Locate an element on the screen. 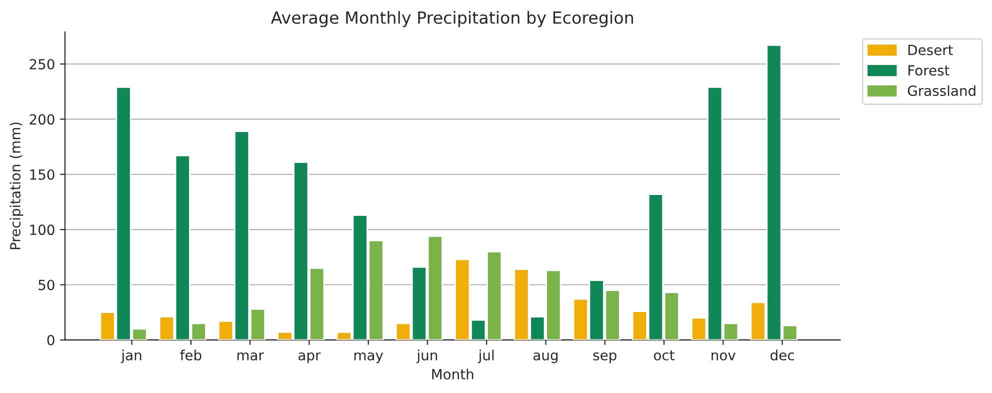 Image resolution: width=992 pixels, height=393 pixels. y-tick-label: 0 is located at coordinates (50, 340).